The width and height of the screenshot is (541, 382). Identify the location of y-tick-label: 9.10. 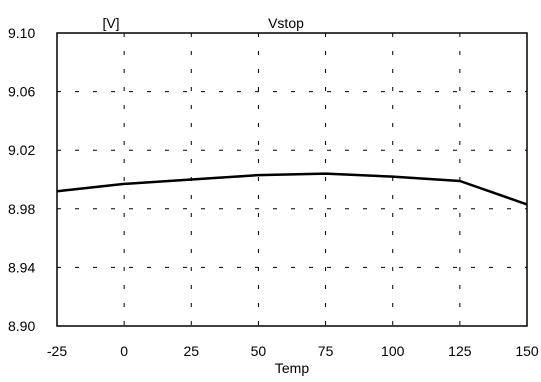
(21, 33).